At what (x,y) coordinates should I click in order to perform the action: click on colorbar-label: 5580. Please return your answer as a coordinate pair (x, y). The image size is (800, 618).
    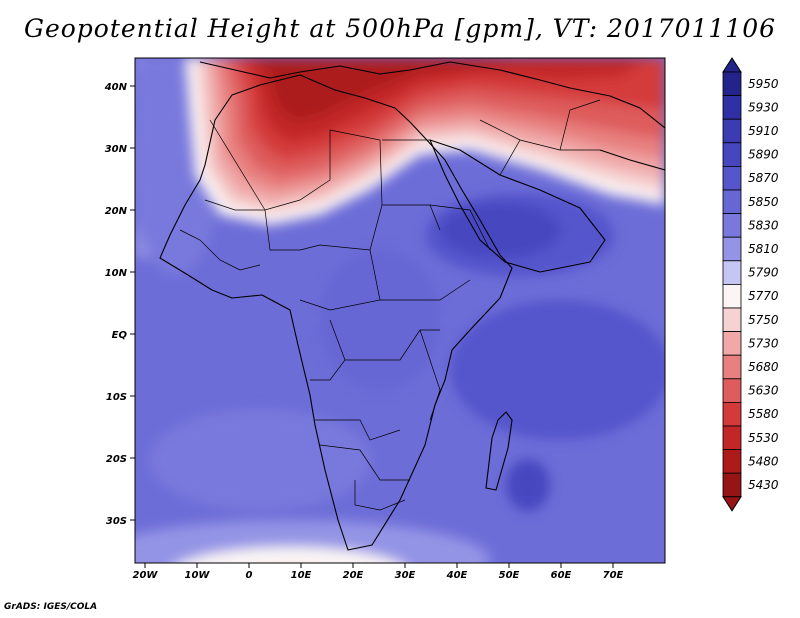
    Looking at the image, I should click on (763, 414).